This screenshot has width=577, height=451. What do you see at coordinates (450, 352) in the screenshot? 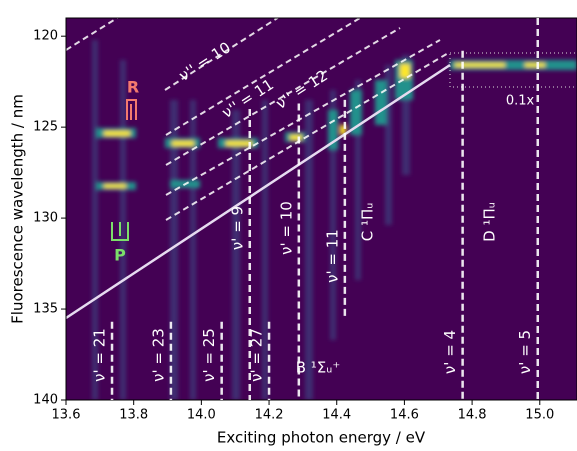
I see `marker-label: ν' = 4` at bounding box center [450, 352].